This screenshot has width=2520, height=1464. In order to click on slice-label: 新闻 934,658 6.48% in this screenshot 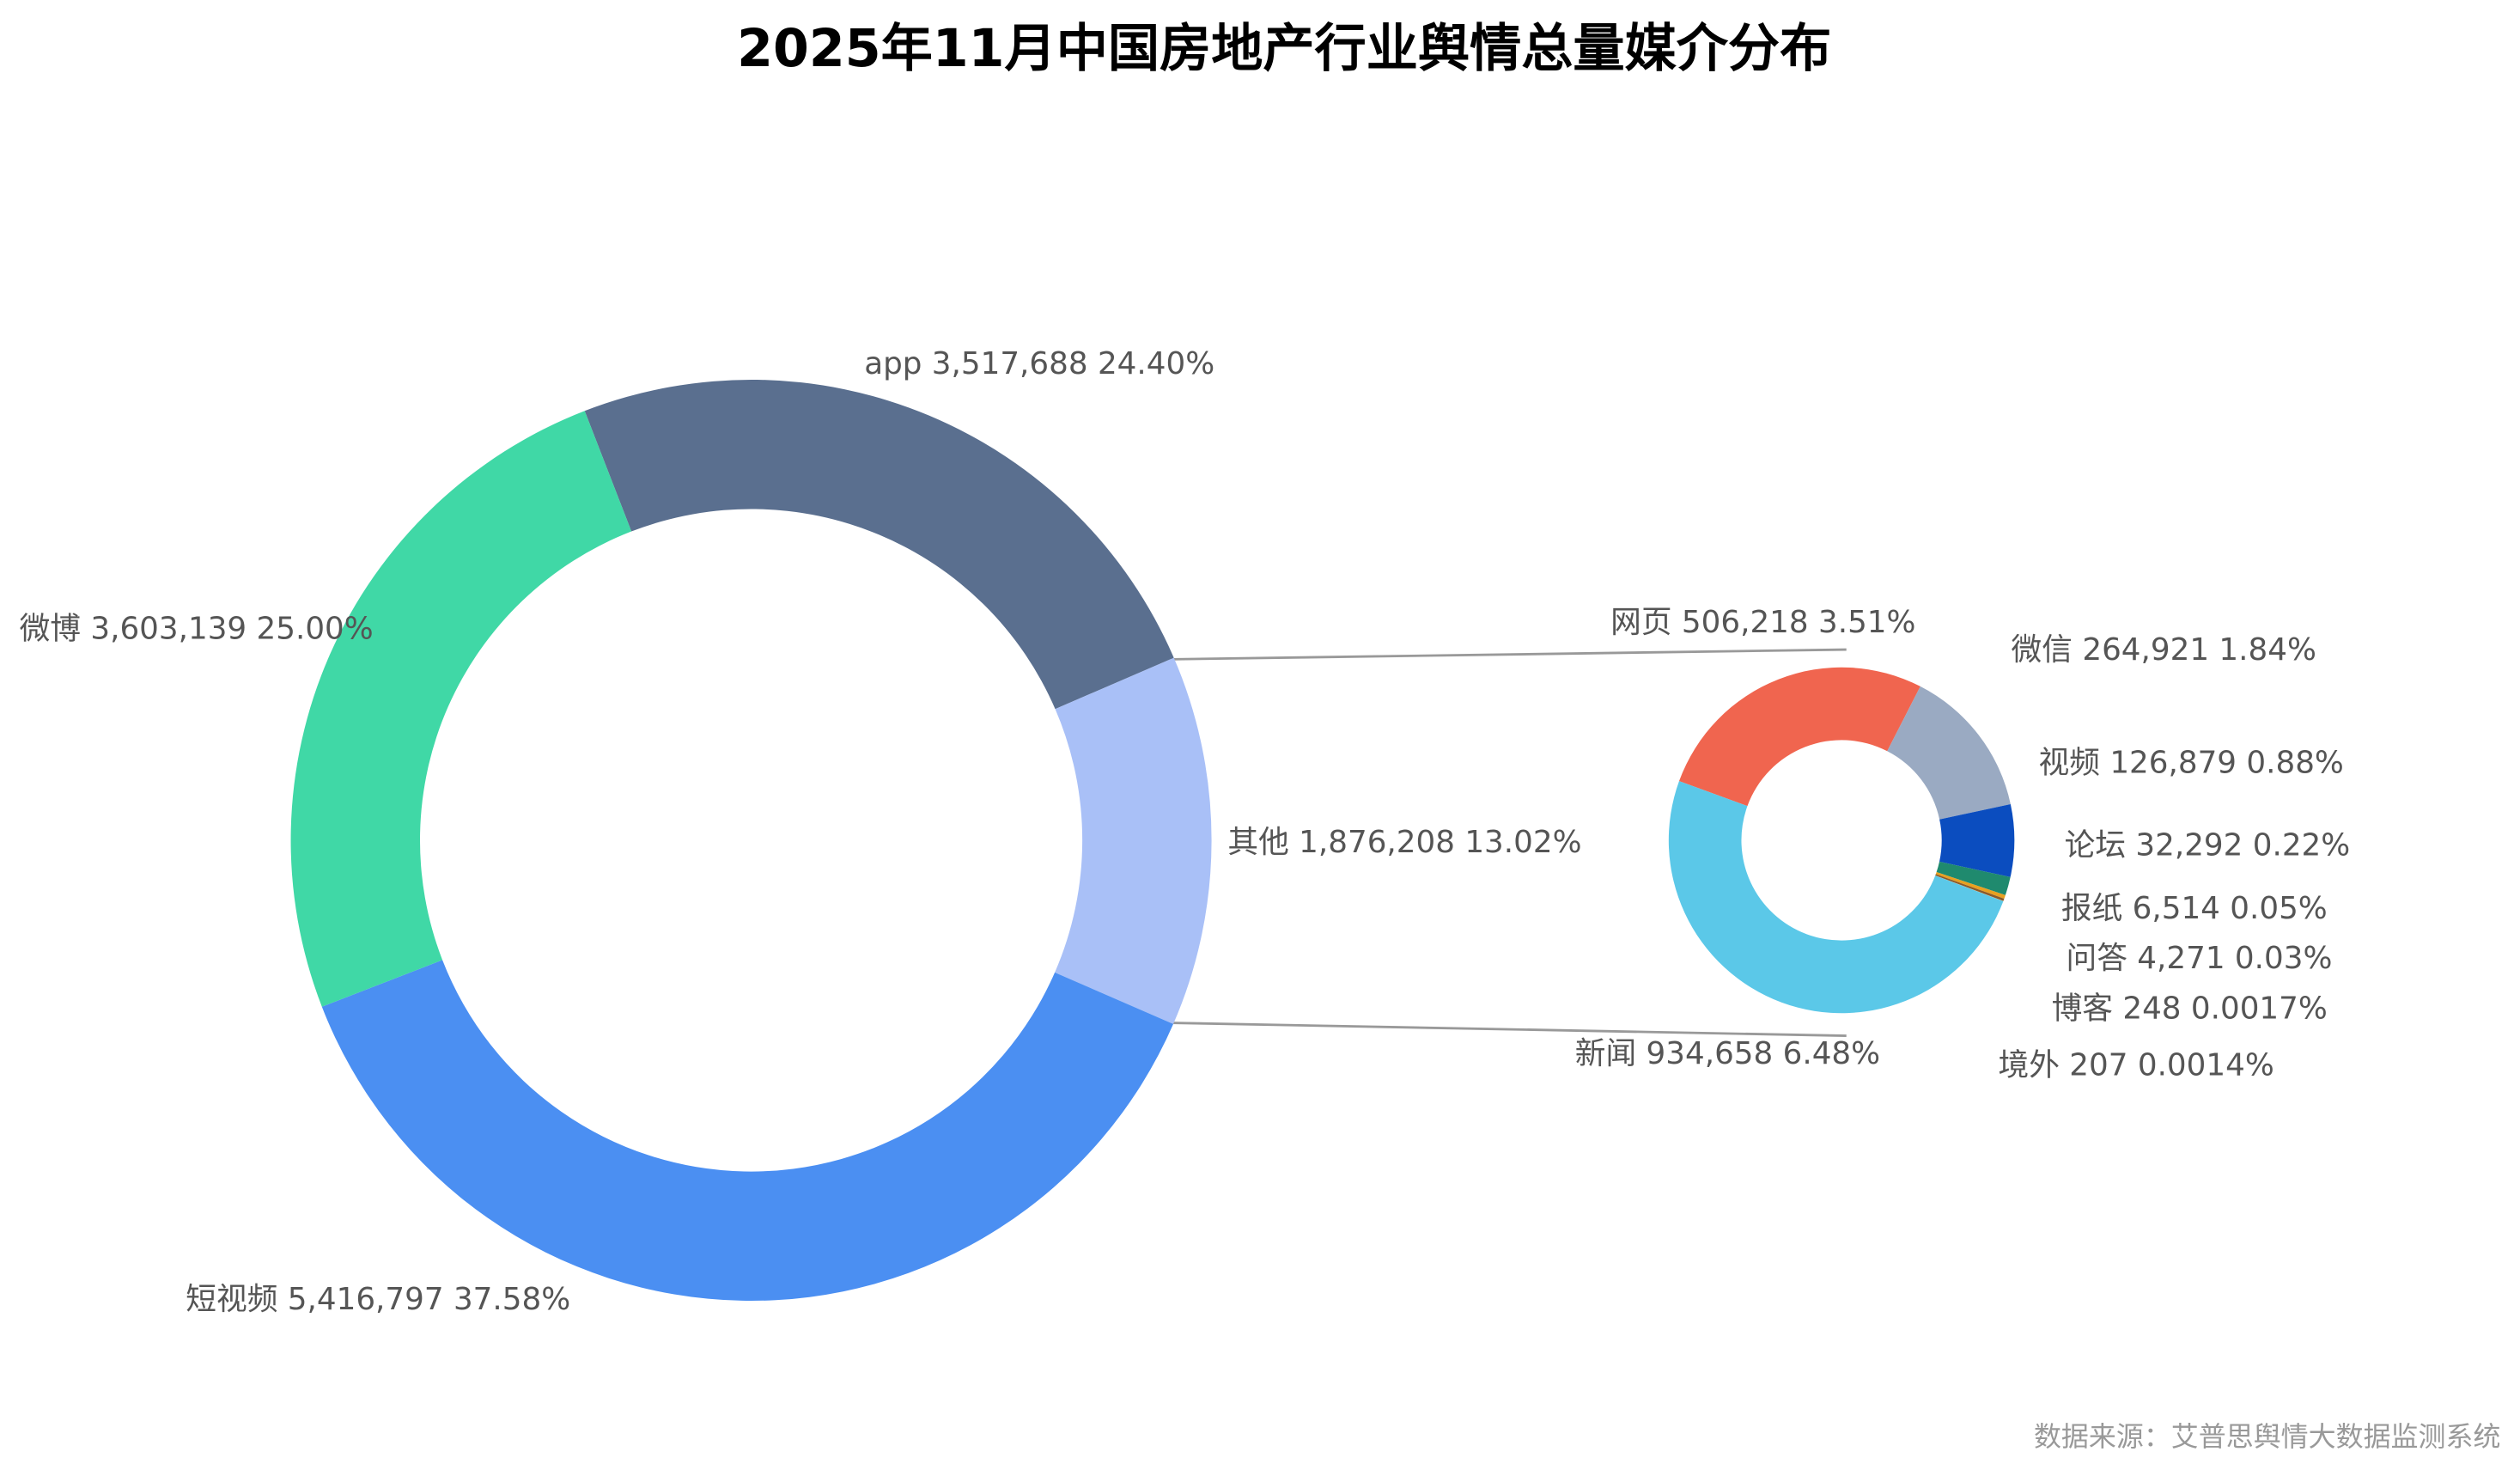, I will do `click(1728, 1053)`.